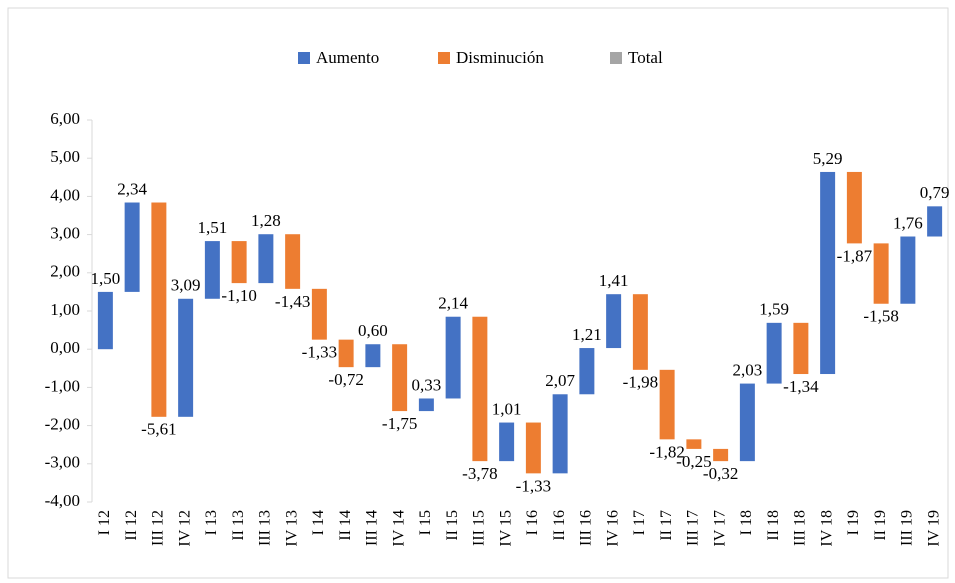  Describe the element at coordinates (345, 525) in the screenshot. I see `x-tick-label: II 14` at that location.